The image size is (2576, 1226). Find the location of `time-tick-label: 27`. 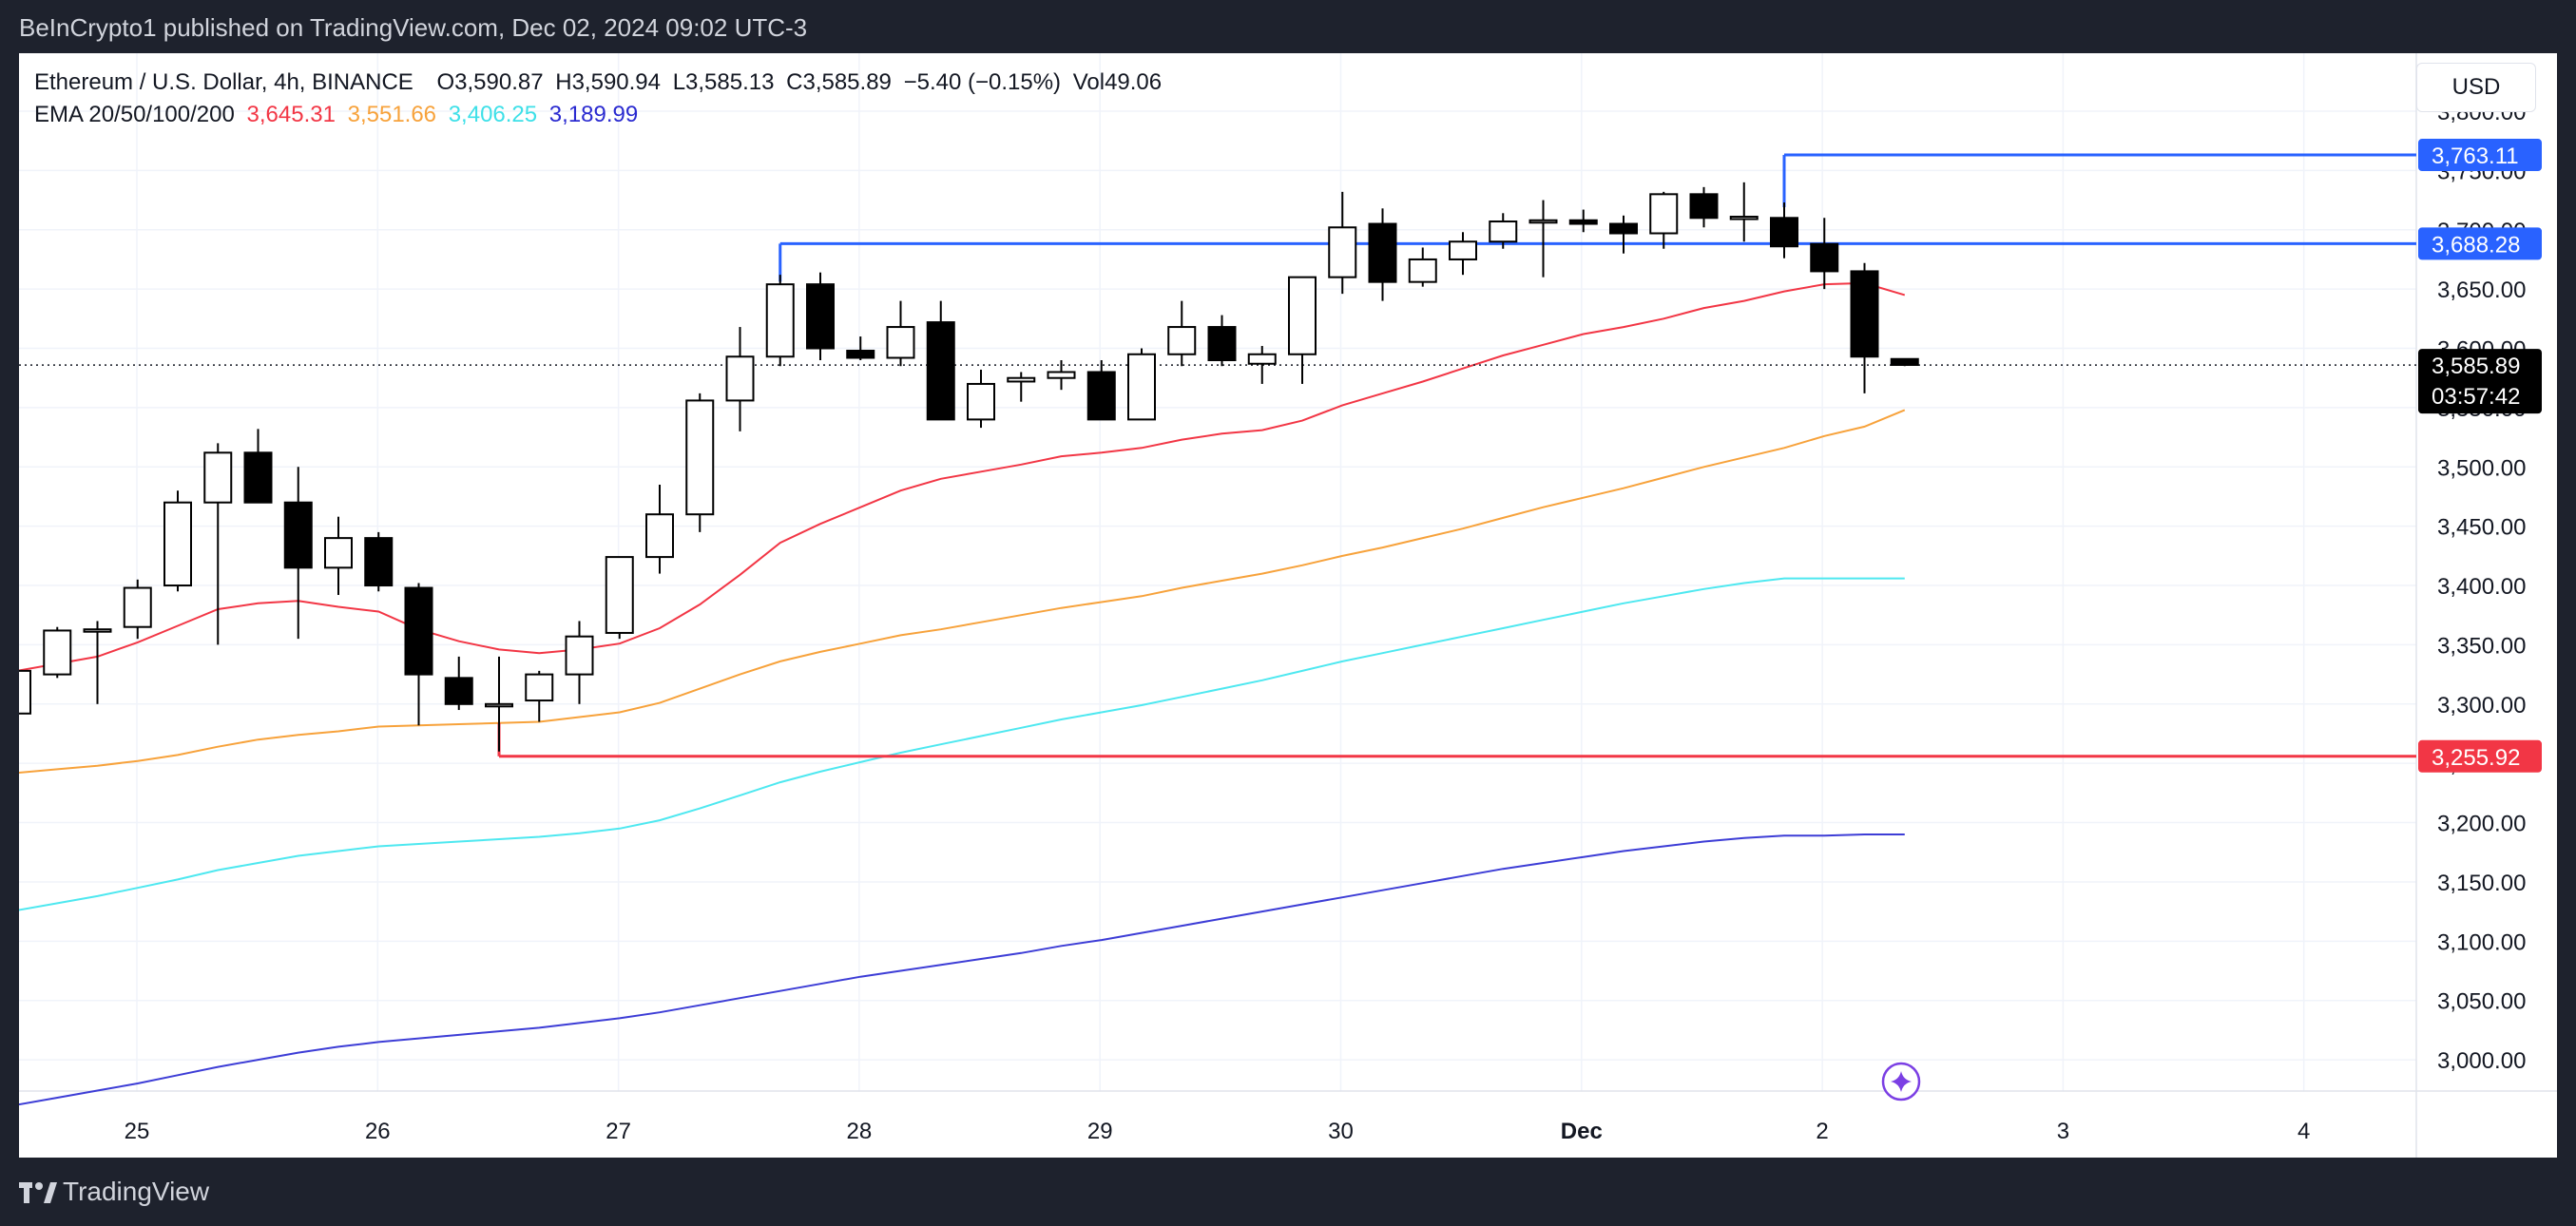

time-tick-label: 27 is located at coordinates (618, 1132).